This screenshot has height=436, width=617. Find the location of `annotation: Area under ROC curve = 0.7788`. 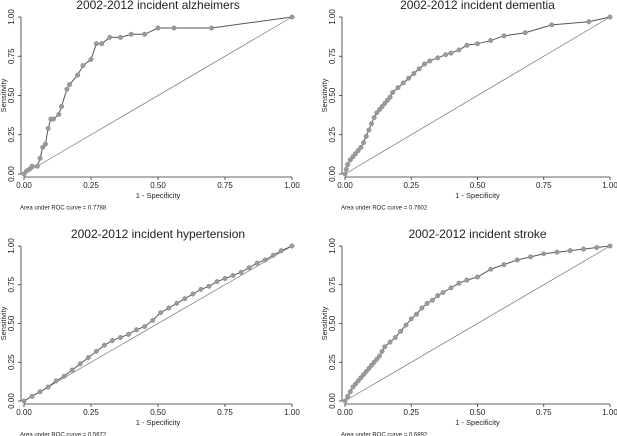

annotation: Area under ROC curve = 0.7788 is located at coordinates (63, 209).